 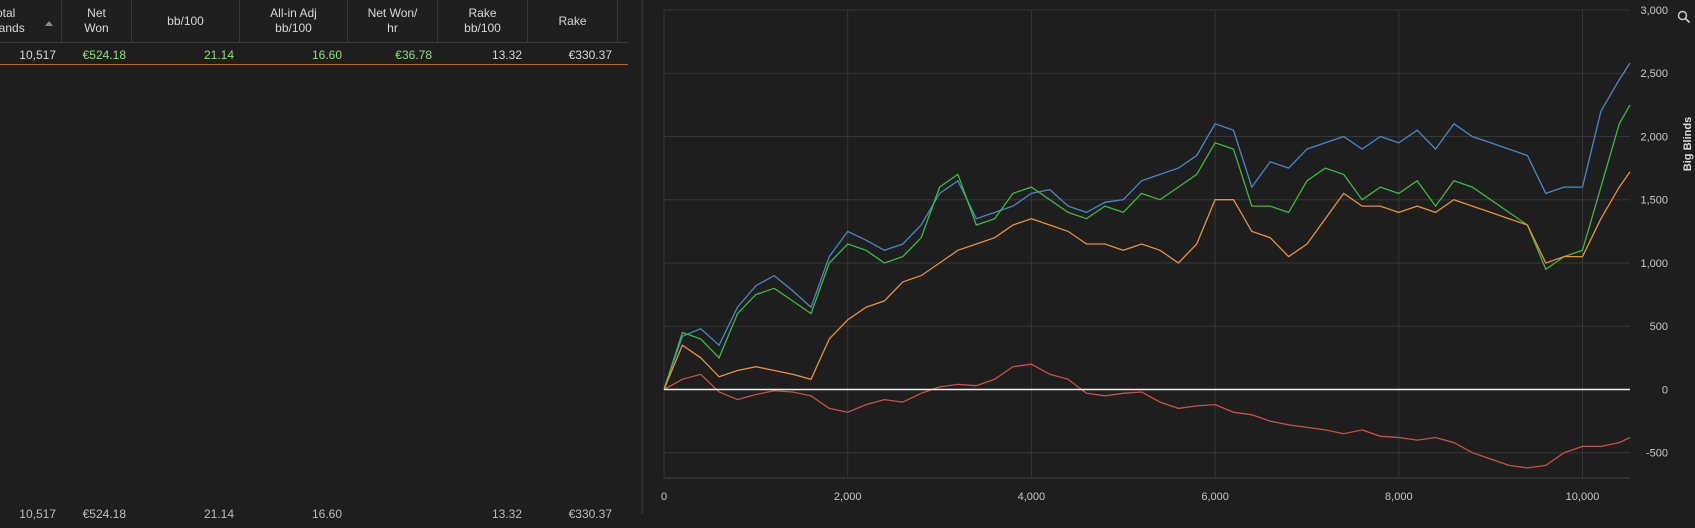 I want to click on y-tick-label: 2,000, so click(x=1654, y=137).